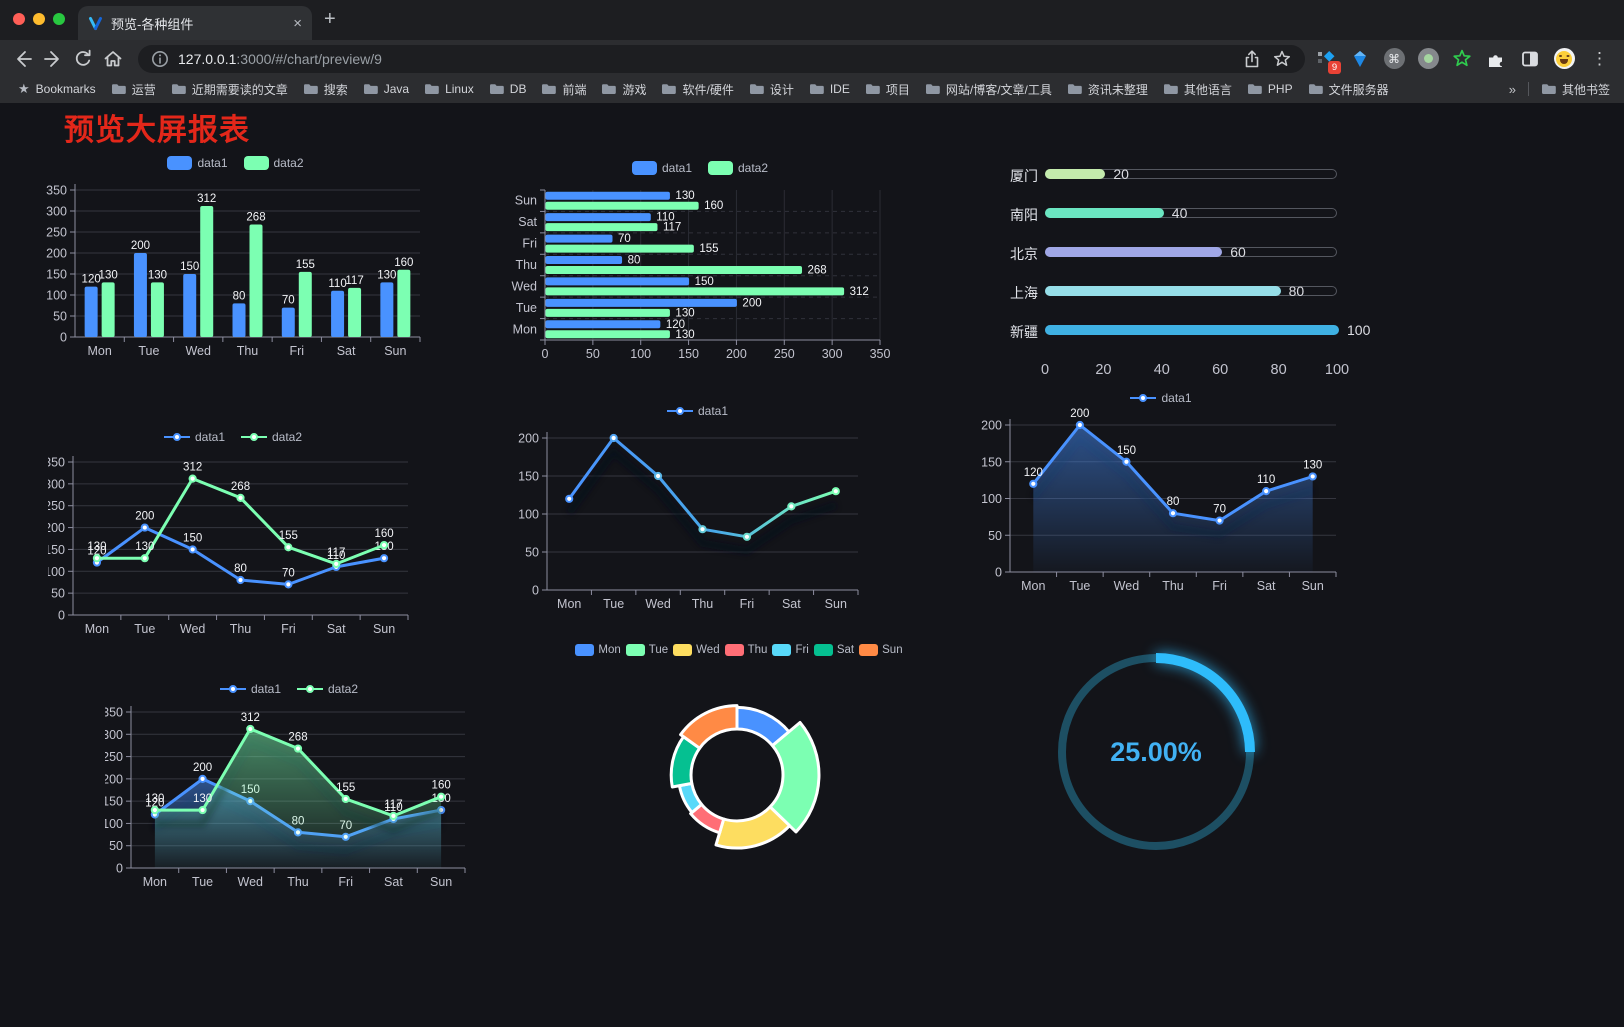 The height and width of the screenshot is (1027, 1624). What do you see at coordinates (83, 59) in the screenshot?
I see `reload-button` at bounding box center [83, 59].